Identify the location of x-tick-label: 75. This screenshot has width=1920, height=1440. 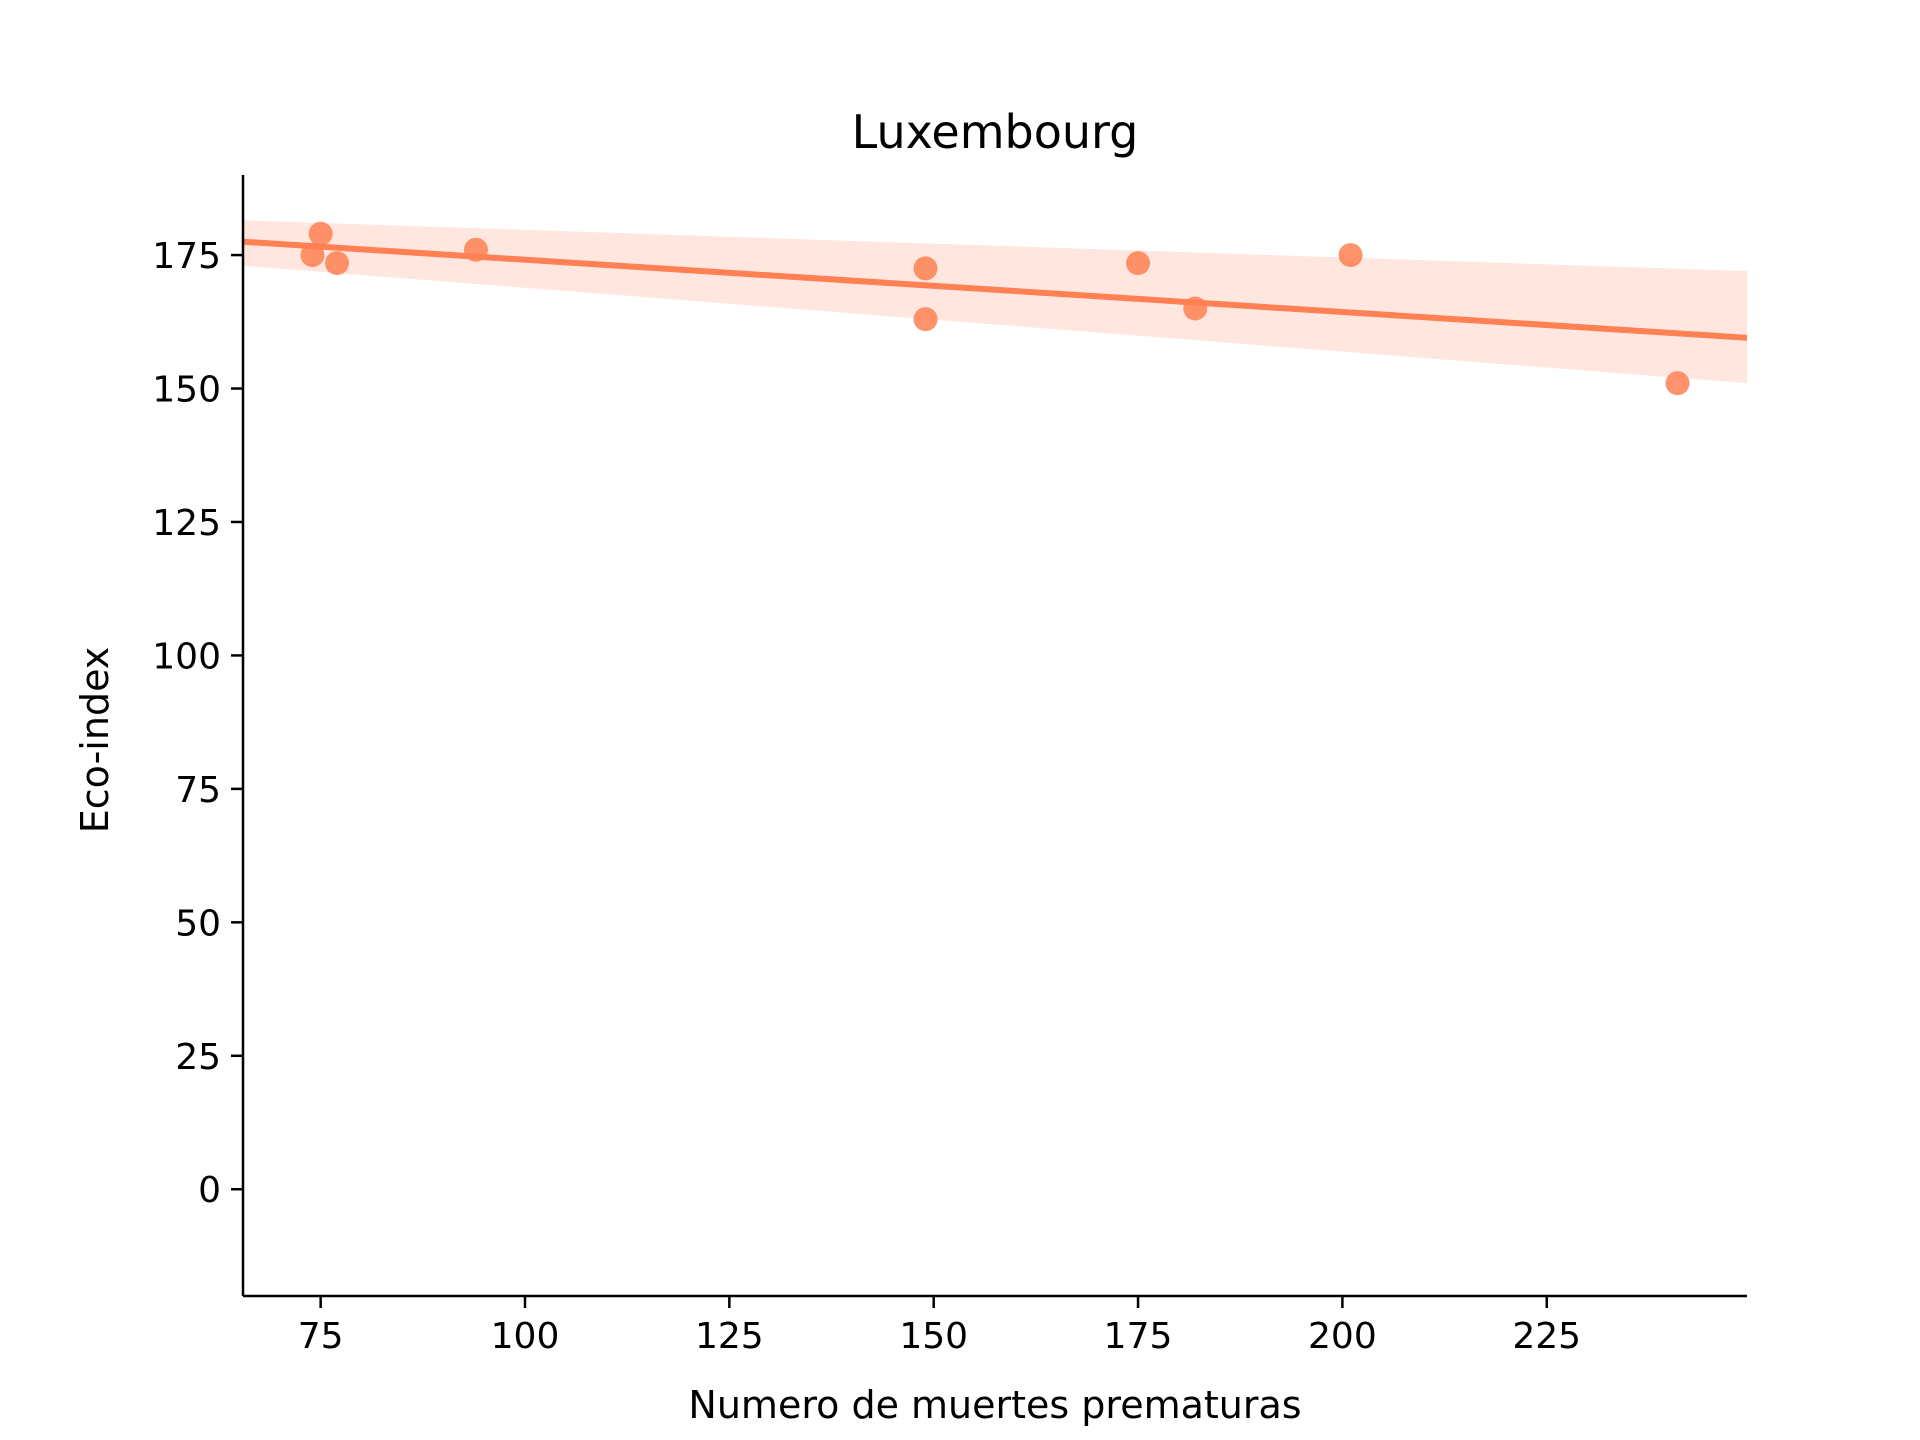
(321, 1336).